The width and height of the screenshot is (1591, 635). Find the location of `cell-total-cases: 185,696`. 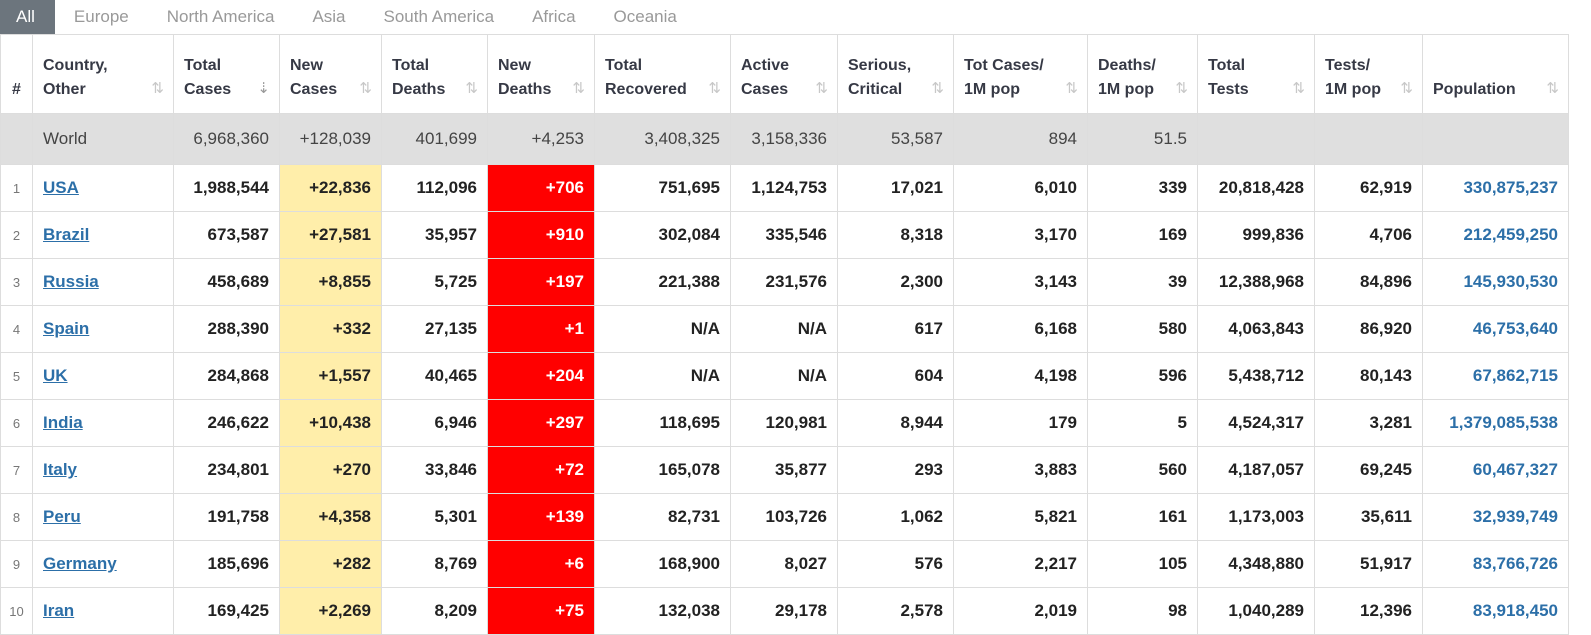

cell-total-cases: 185,696 is located at coordinates (226, 564).